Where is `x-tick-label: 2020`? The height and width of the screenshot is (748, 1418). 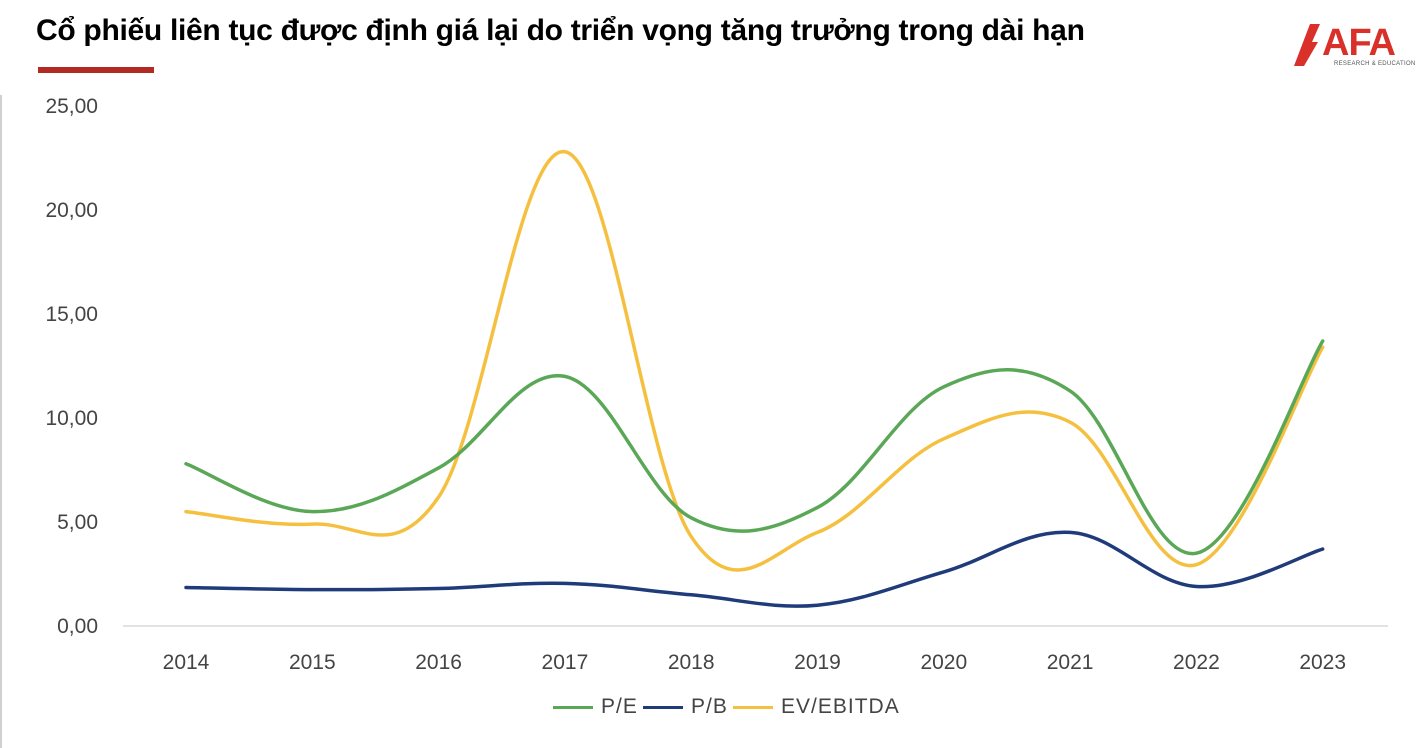 x-tick-label: 2020 is located at coordinates (943, 662).